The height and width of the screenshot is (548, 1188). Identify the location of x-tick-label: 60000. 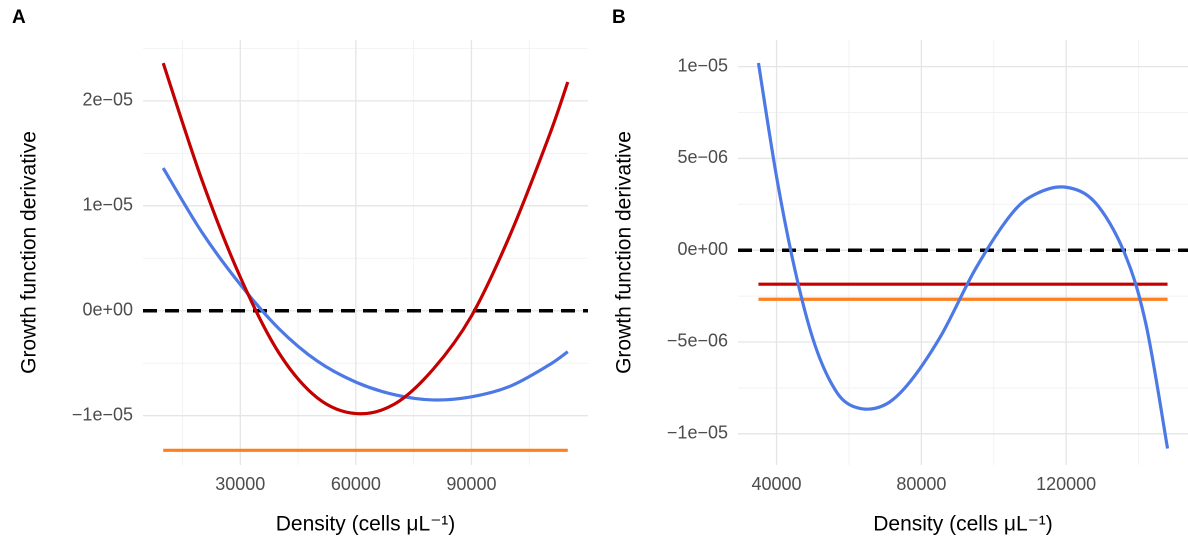
(356, 484).